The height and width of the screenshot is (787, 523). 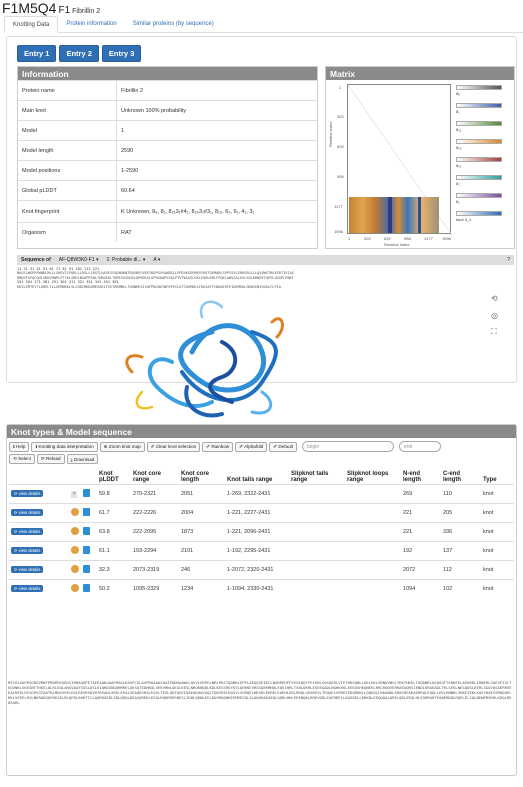 I want to click on knot-core-length: 2101, so click(x=202, y=551).